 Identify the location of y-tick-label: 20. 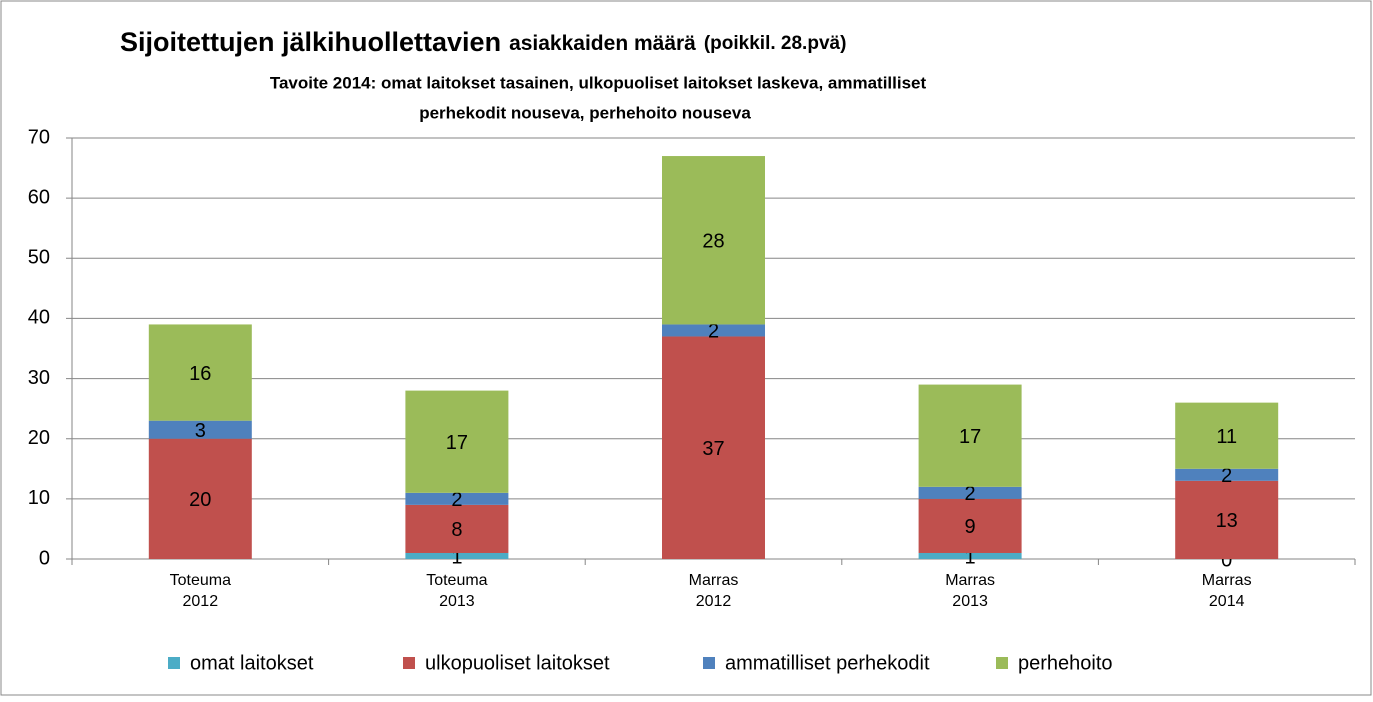
(39, 438).